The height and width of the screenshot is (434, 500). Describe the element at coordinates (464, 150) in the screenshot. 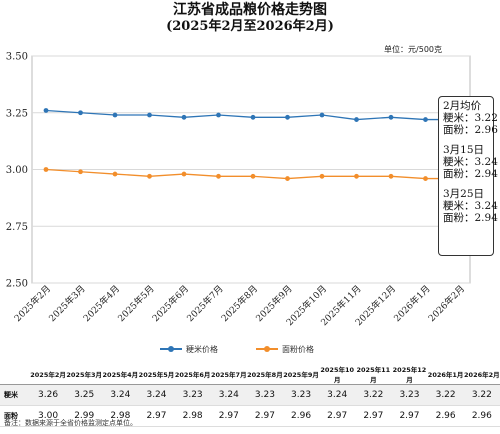

I see `callout-heading: 3月15日` at that location.